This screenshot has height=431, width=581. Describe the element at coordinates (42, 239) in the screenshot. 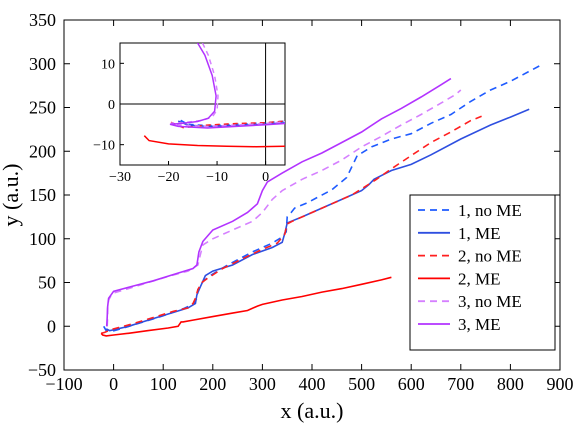

I see `main-y-tick-label: 100` at that location.